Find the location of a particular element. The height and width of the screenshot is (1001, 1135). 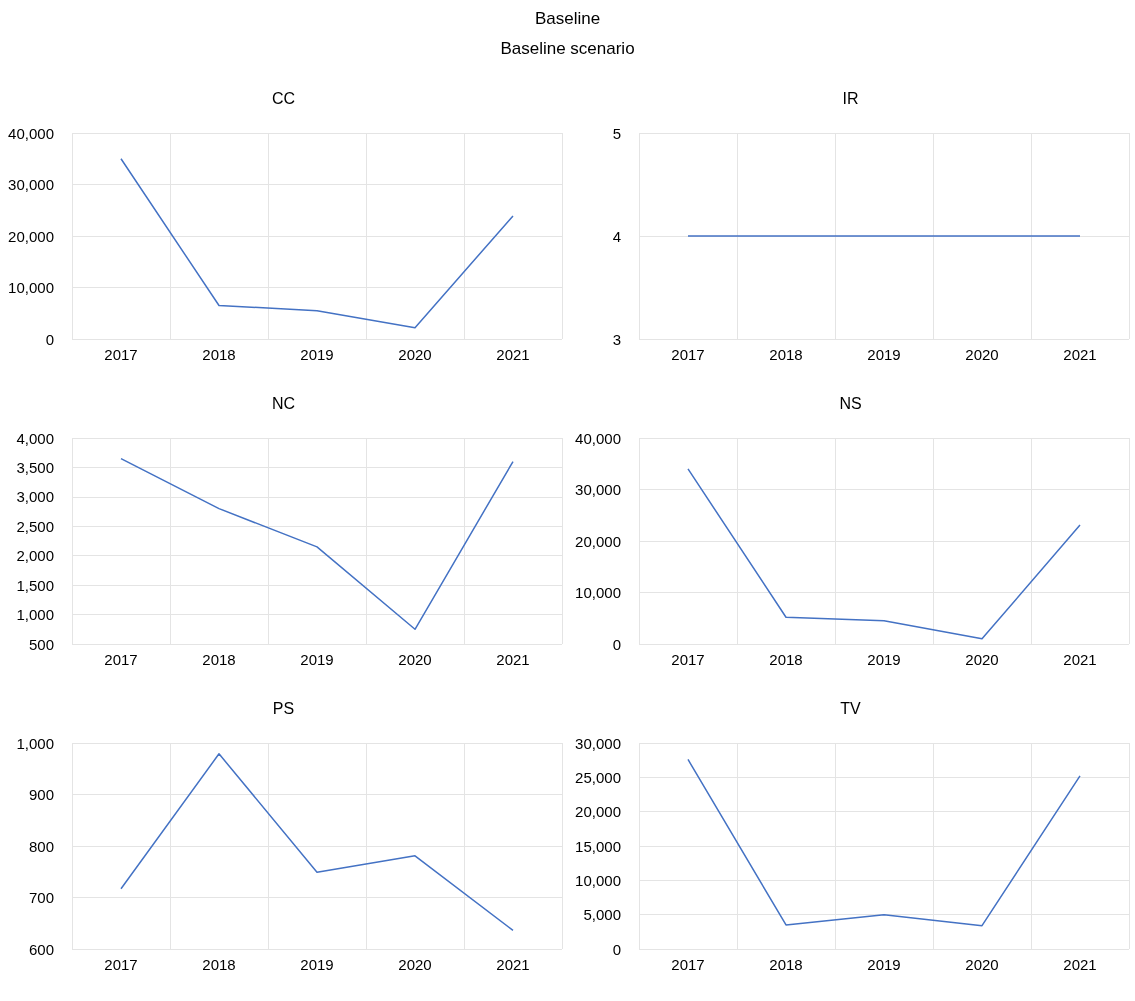

chart-title: NS is located at coordinates (850, 403).